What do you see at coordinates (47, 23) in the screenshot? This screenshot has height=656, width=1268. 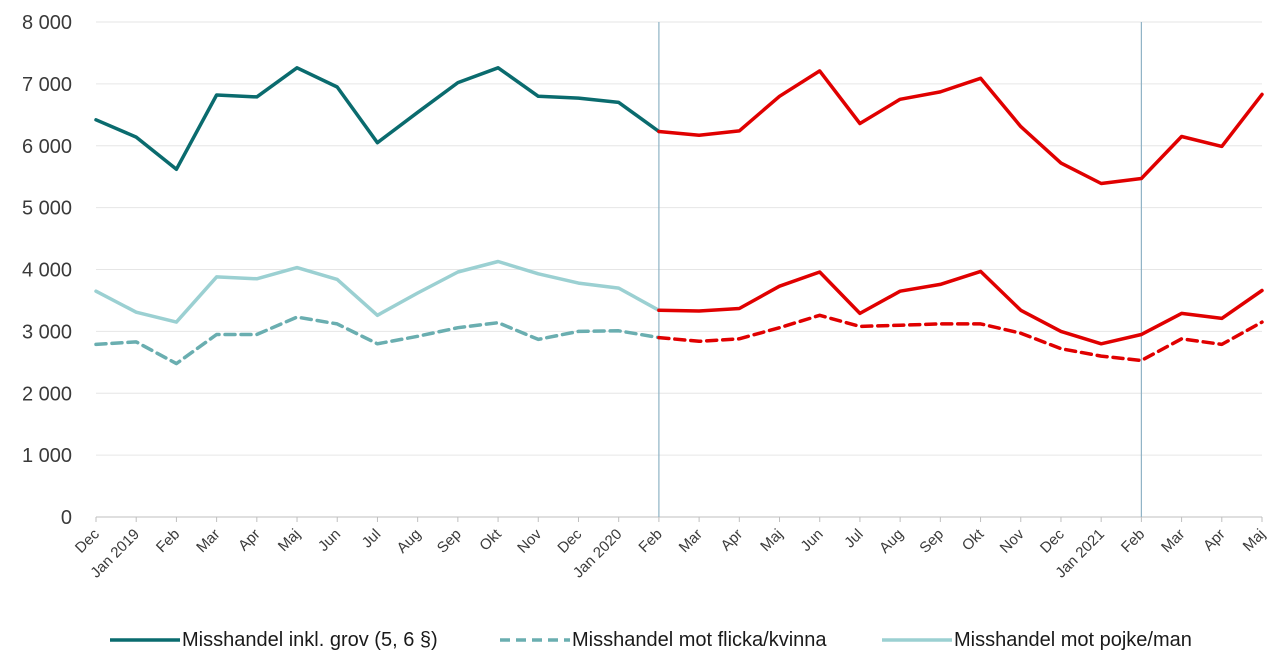 I see `y-tick-label: 8 000` at bounding box center [47, 23].